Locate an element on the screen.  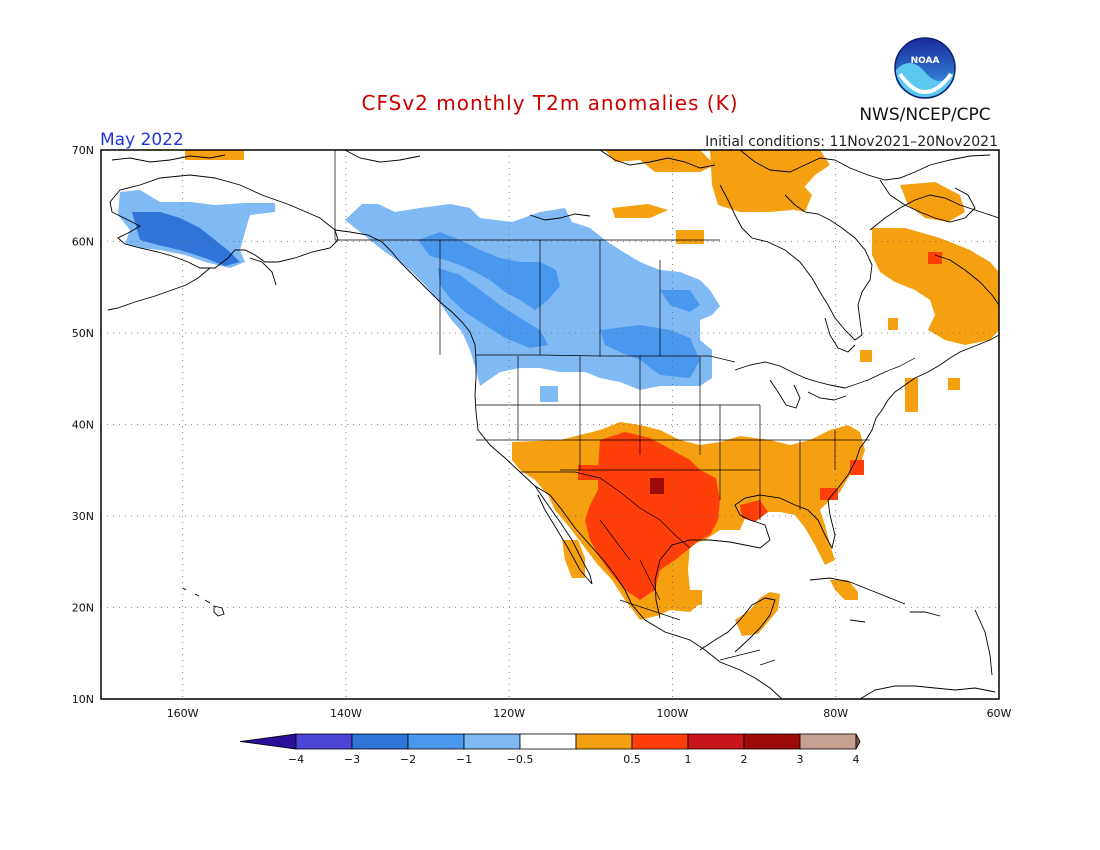
colorbar-arrow-high is located at coordinates (858, 741).